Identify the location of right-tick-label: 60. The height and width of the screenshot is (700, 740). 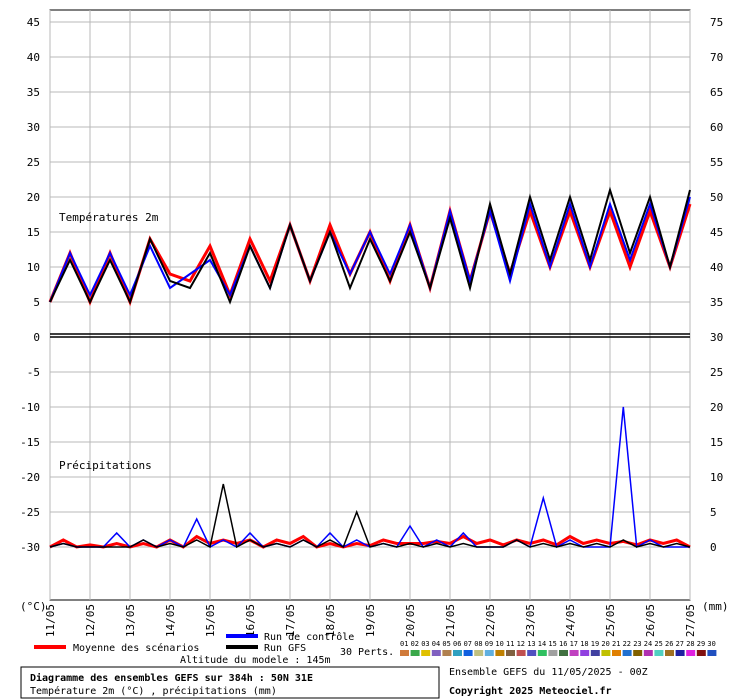
(716, 127).